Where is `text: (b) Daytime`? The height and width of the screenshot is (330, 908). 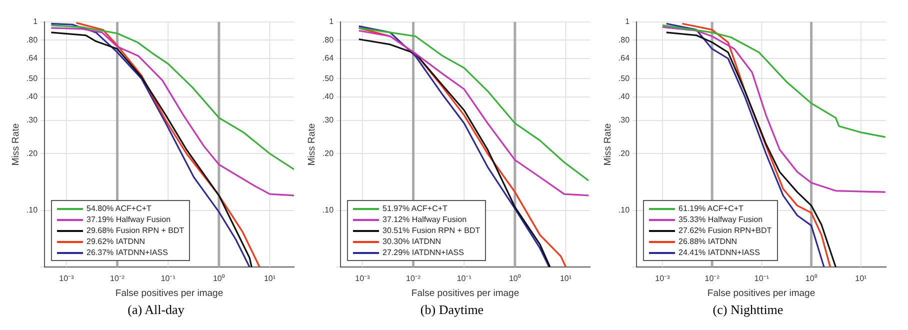
text: (b) Daytime is located at coordinates (452, 310).